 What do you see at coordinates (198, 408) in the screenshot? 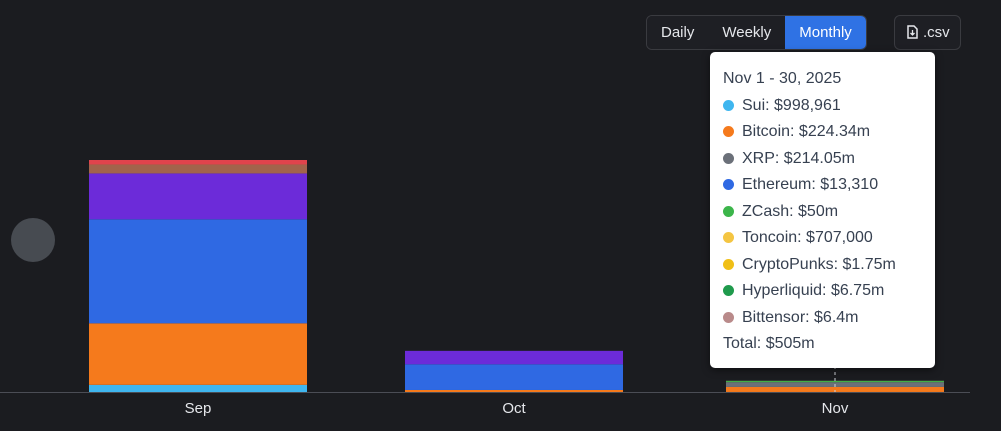
I see `x-tick-label: Sep` at bounding box center [198, 408].